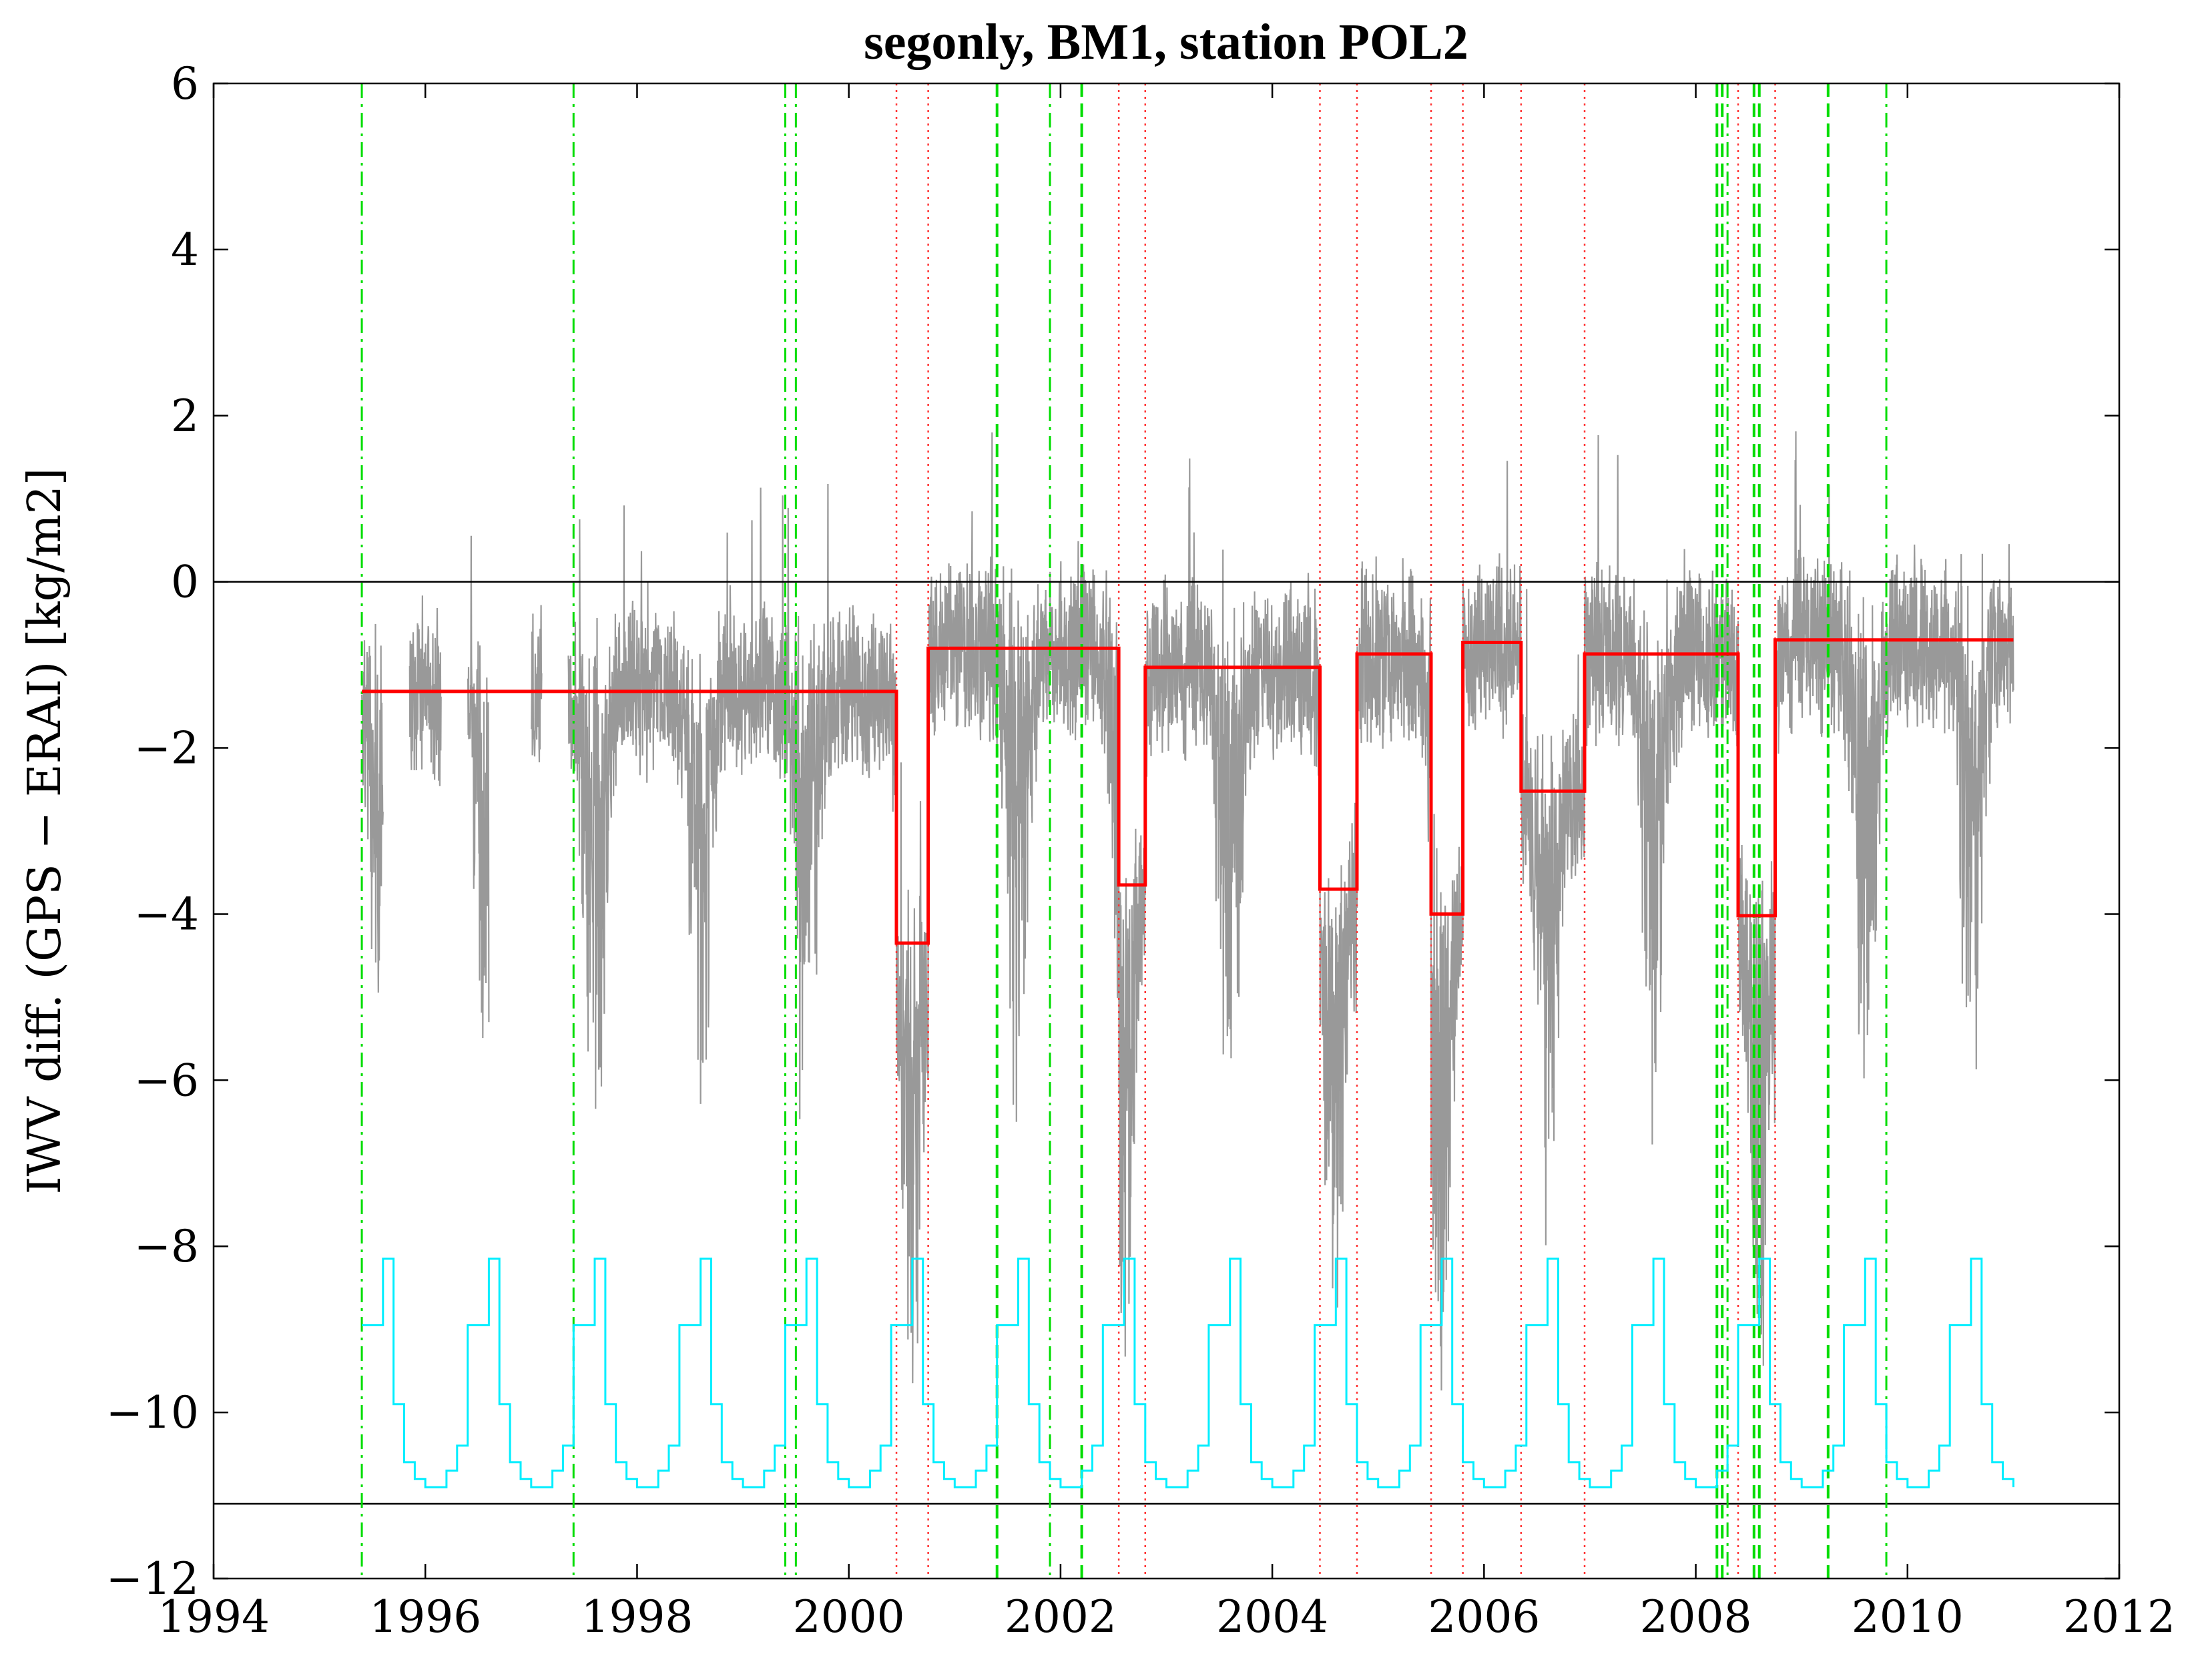 Image resolution: width=2192 pixels, height=1680 pixels. What do you see at coordinates (185, 582) in the screenshot?
I see `y-tick-label-3: 0` at bounding box center [185, 582].